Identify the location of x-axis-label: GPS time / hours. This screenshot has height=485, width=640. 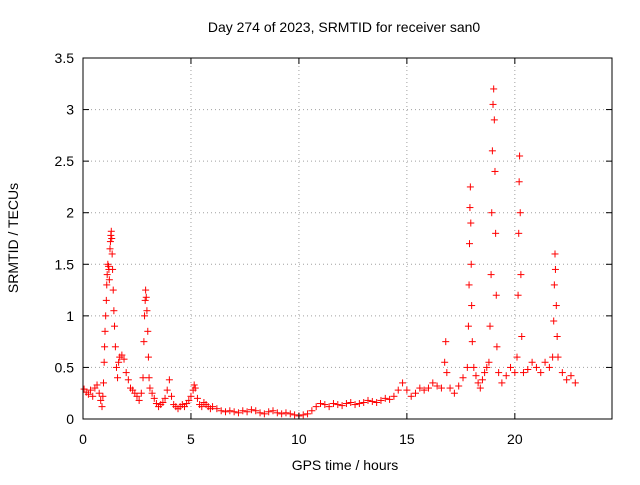
(345, 465).